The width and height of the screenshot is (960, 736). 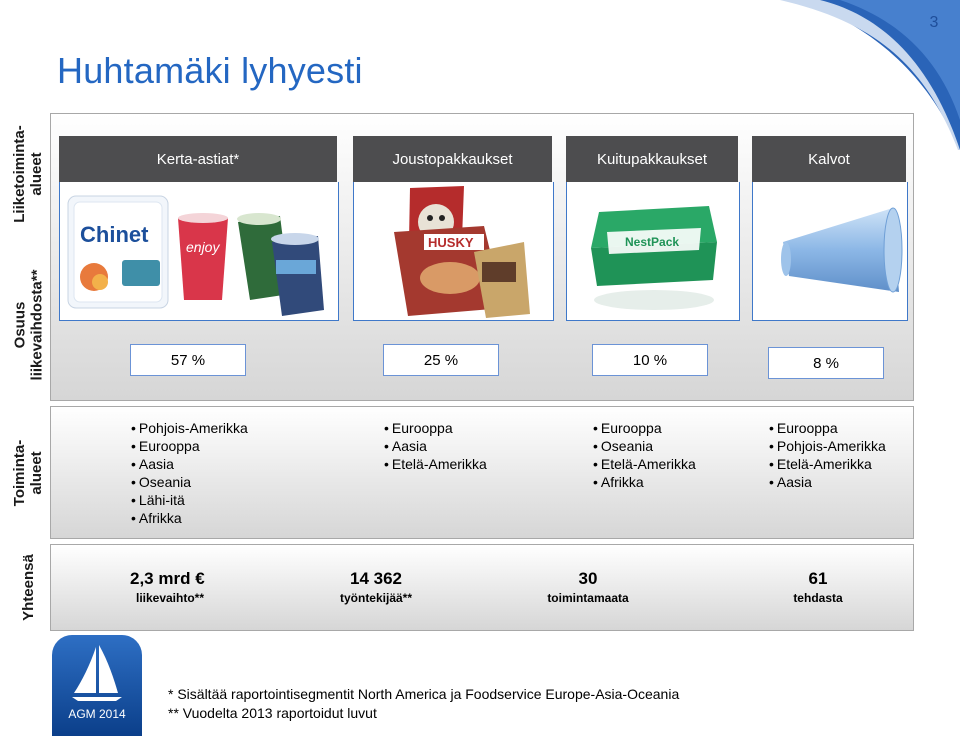 What do you see at coordinates (829, 159) in the screenshot?
I see `segment-header-films: Kalvot` at bounding box center [829, 159].